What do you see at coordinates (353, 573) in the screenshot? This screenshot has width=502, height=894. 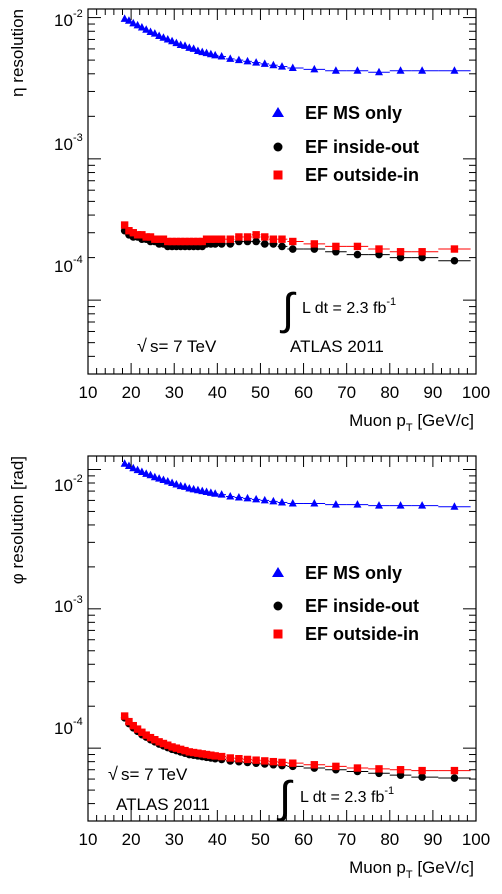 I see `legend-label: EF MS only` at bounding box center [353, 573].